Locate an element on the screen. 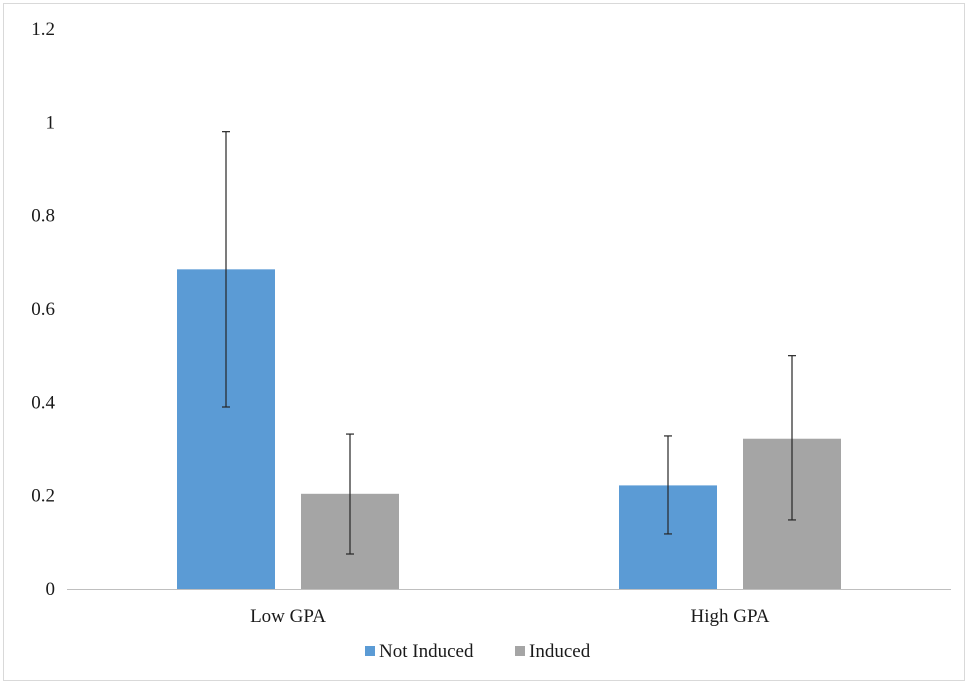 The width and height of the screenshot is (968, 684). legend-label: Not Induced is located at coordinates (426, 651).